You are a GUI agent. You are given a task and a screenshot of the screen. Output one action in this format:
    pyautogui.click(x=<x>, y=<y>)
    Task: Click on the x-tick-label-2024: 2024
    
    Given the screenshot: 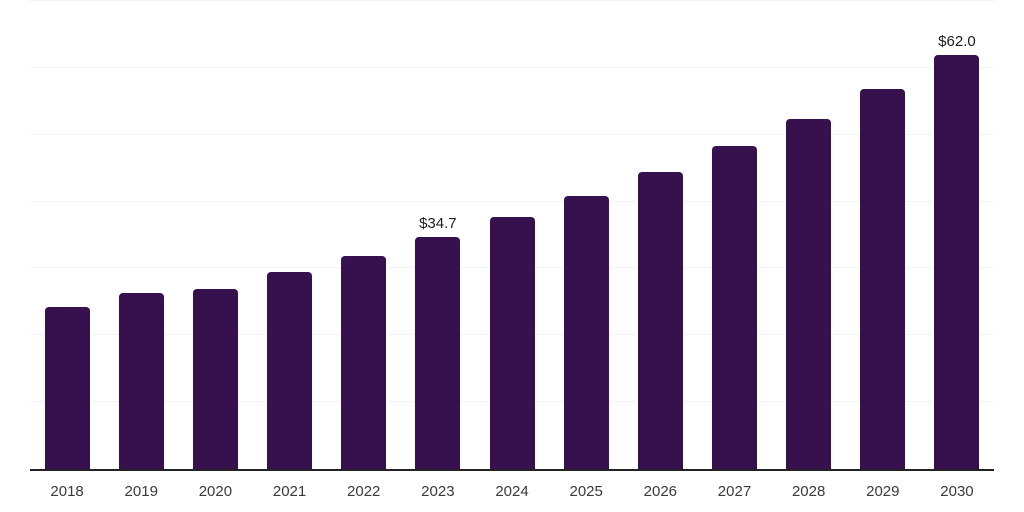 What is the action you would take?
    pyautogui.click(x=512, y=491)
    